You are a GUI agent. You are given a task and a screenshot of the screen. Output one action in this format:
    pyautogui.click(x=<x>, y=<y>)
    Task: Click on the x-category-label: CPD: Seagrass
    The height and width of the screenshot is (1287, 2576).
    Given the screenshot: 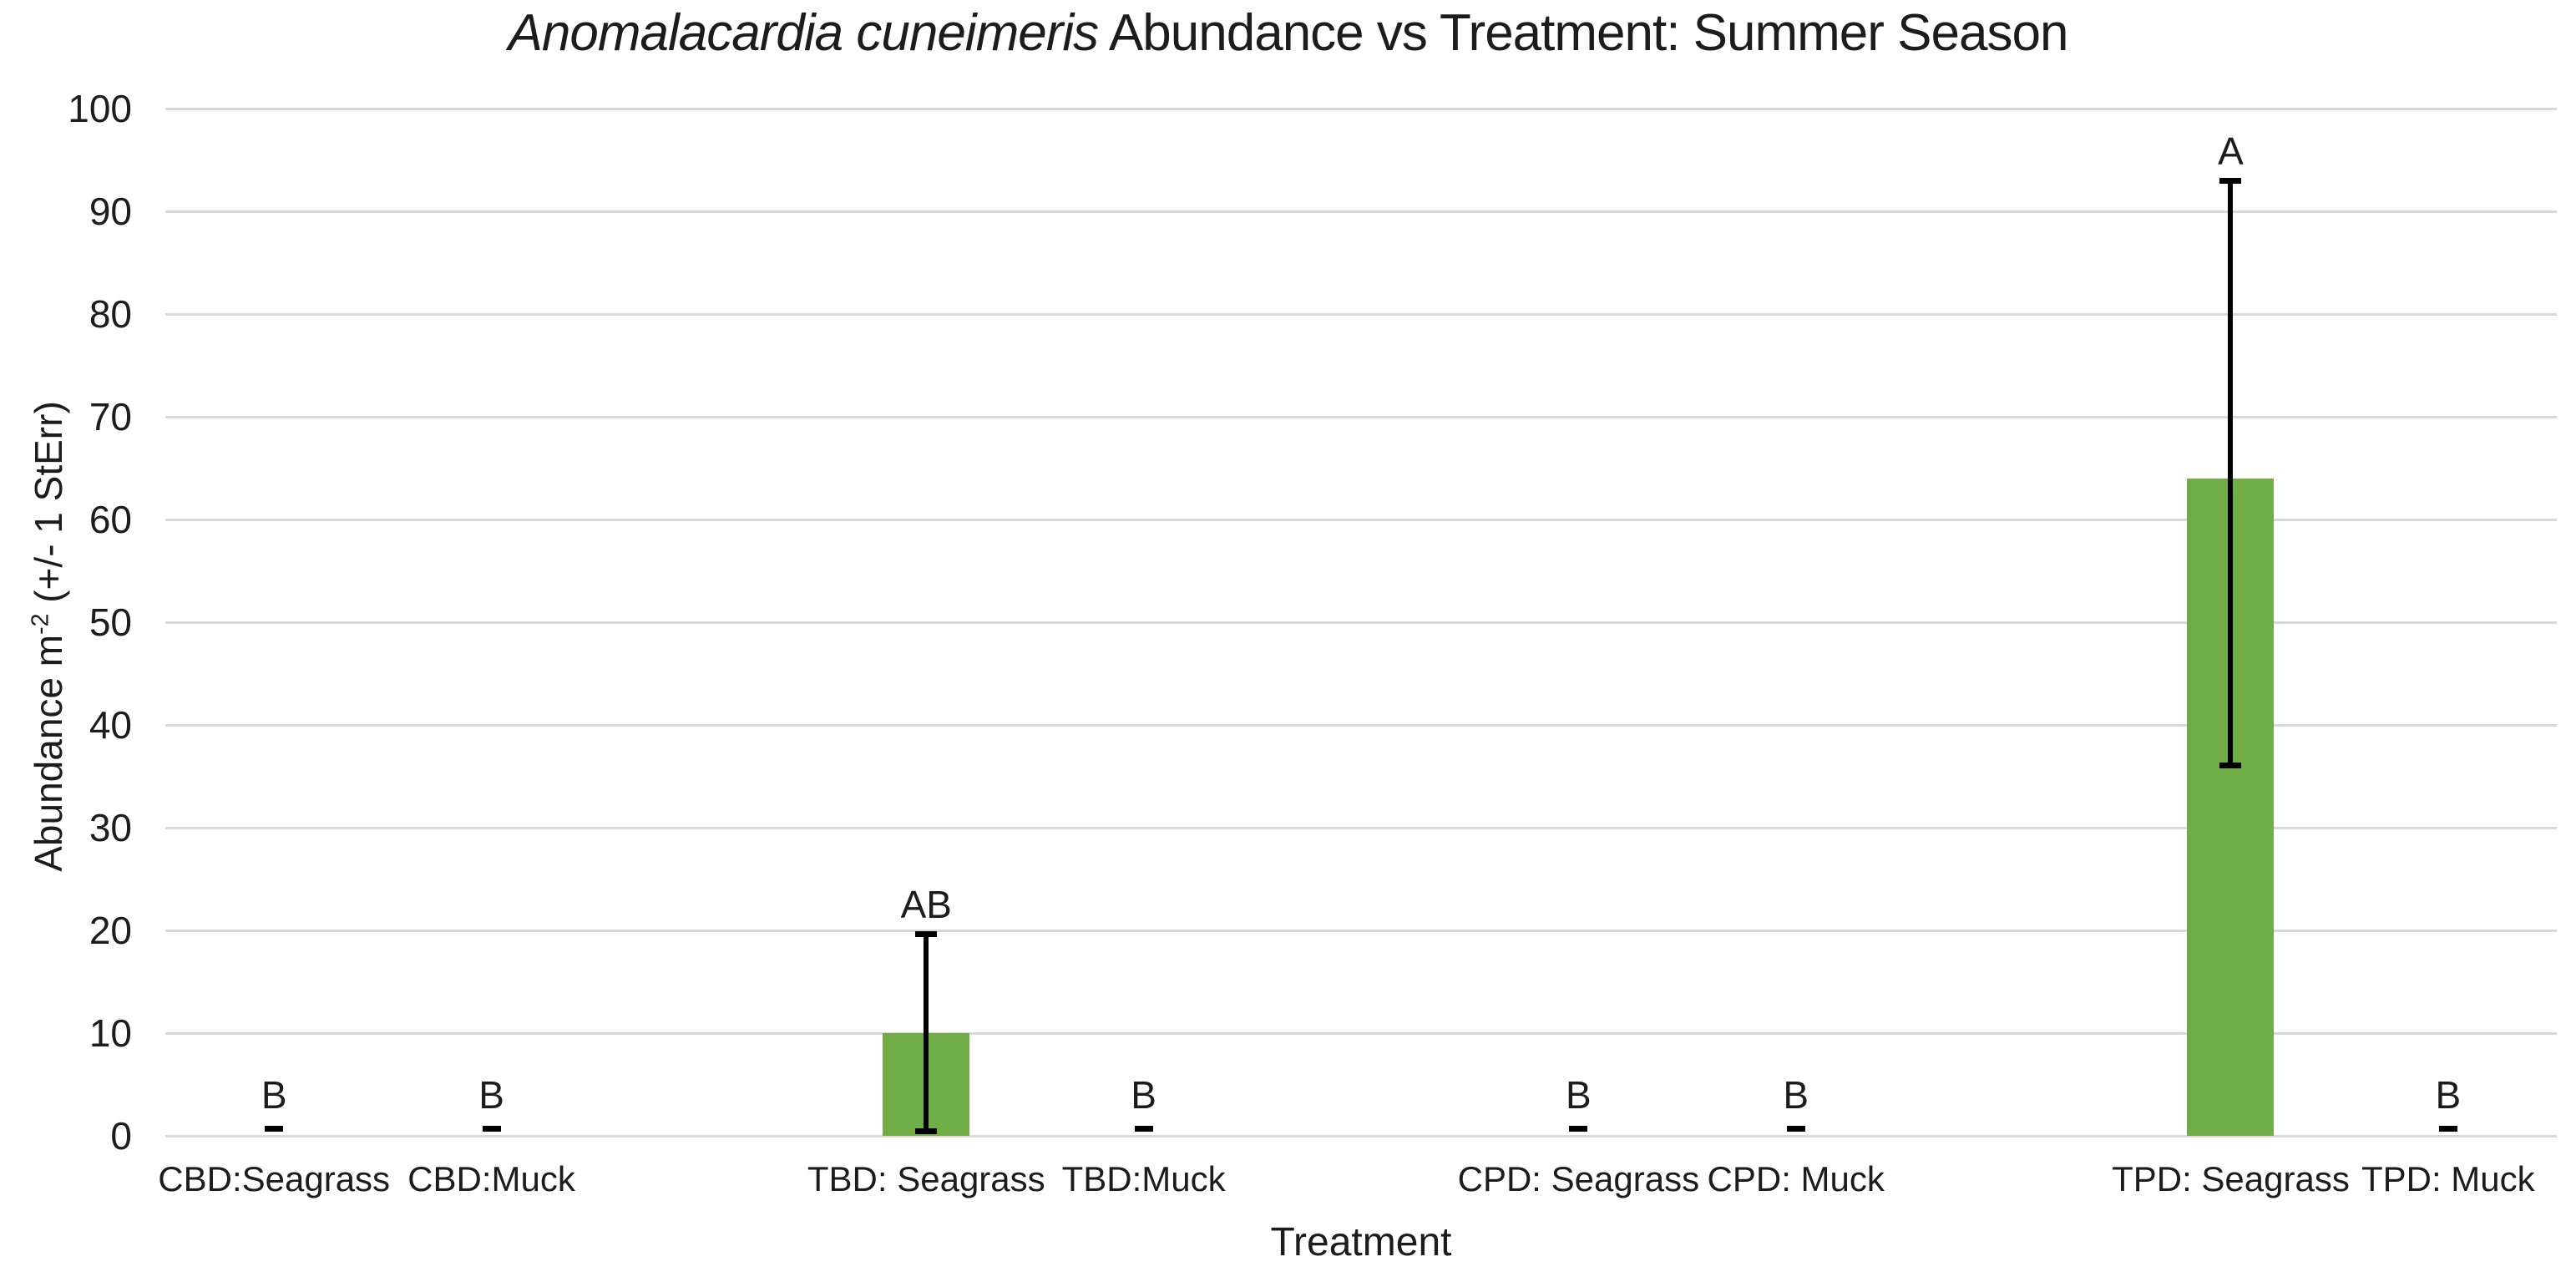 What is the action you would take?
    pyautogui.click(x=1578, y=1178)
    